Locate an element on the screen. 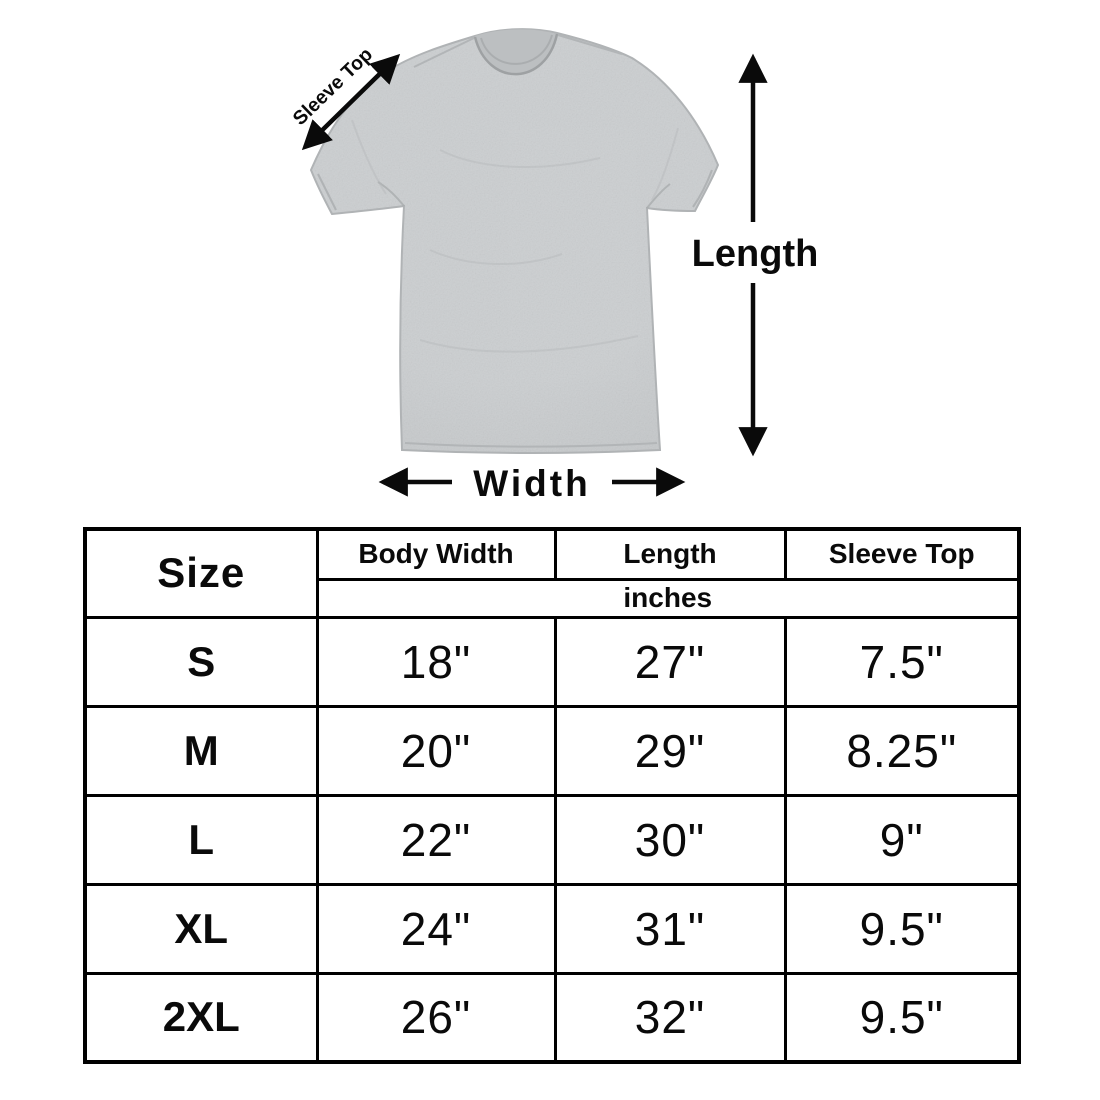  table-header-row: Size Body Width Length Sleeve Top is located at coordinates (552, 573).